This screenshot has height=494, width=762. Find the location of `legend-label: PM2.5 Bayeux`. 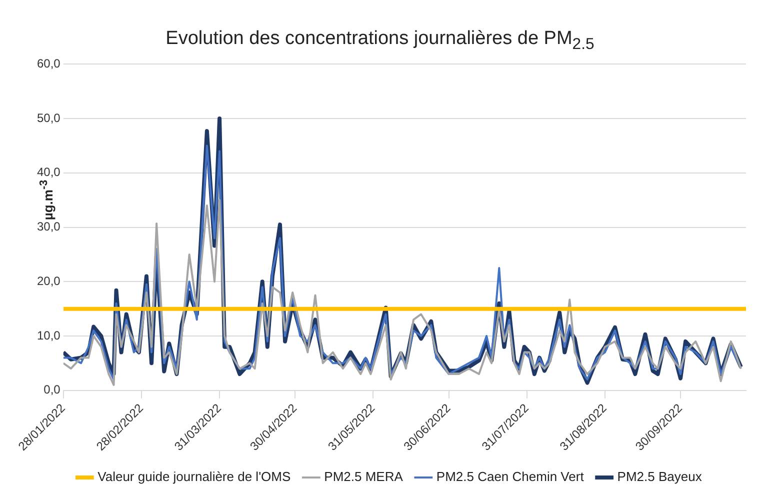

legend-label: PM2.5 Bayeux is located at coordinates (659, 476).